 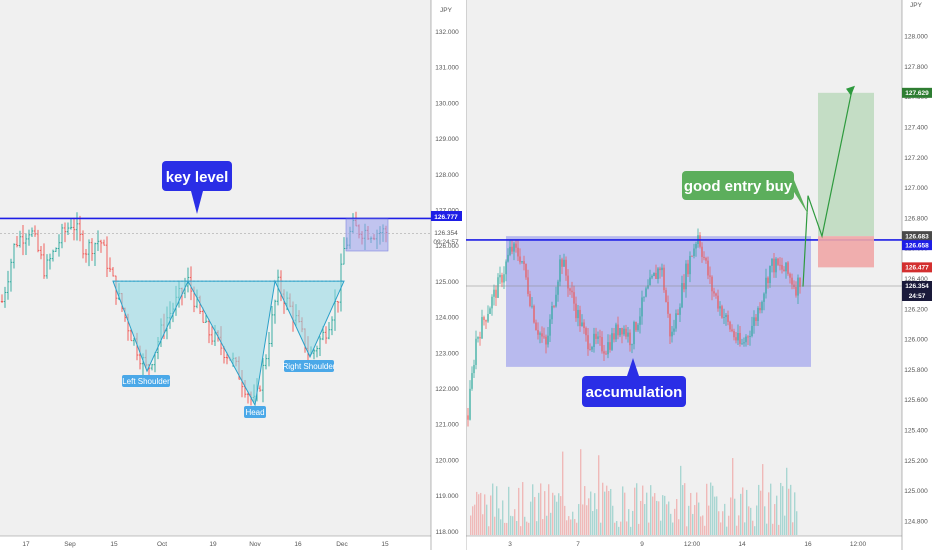 I want to click on accumulation-callout: accumulation, so click(x=634, y=382).